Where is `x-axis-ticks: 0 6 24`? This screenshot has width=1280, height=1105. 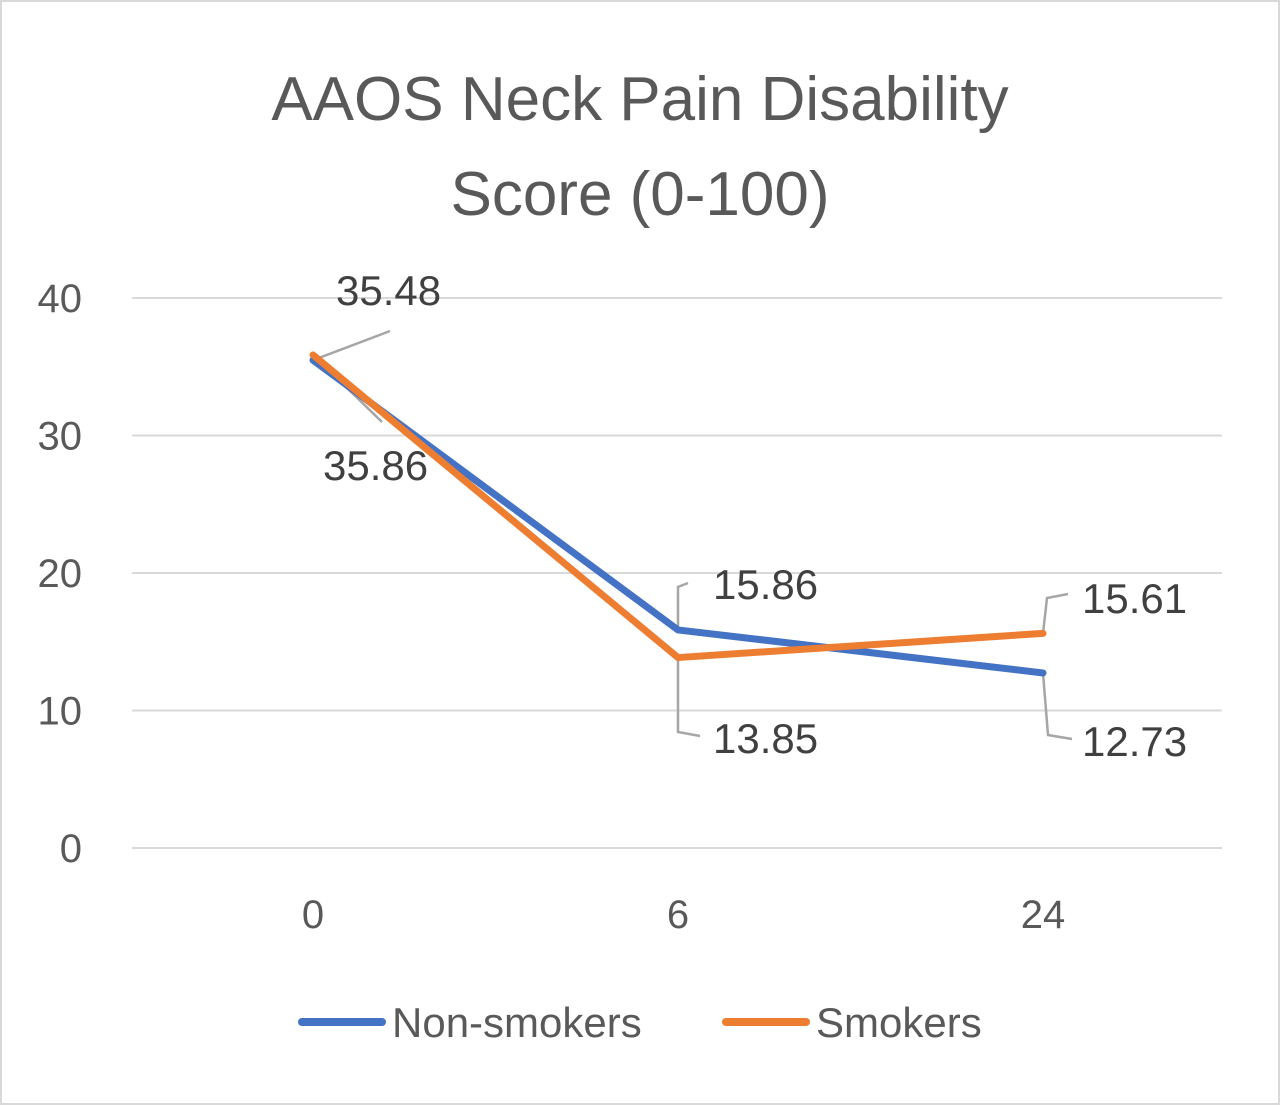 x-axis-ticks: 0 6 24 is located at coordinates (683, 915).